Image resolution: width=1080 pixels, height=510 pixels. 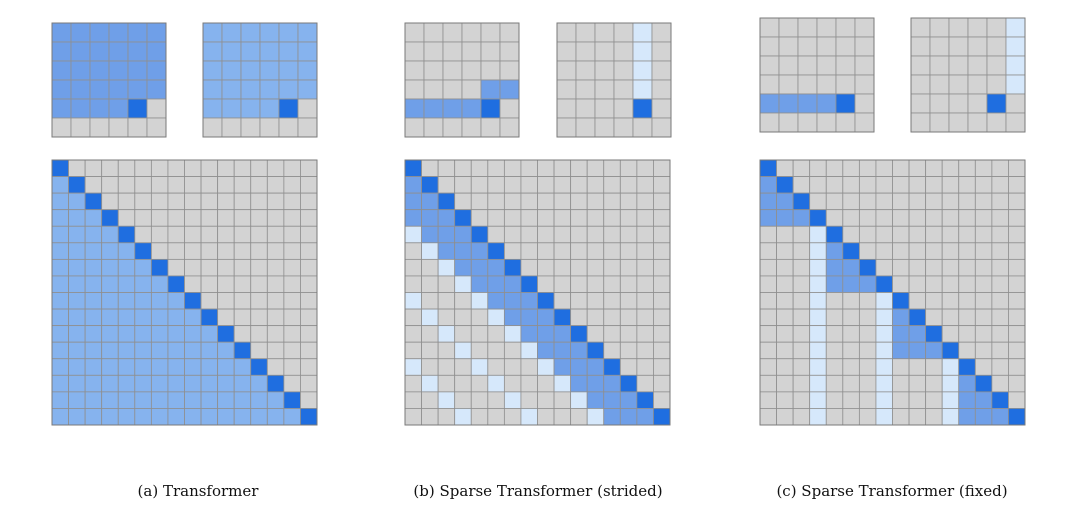 I want to click on small-grid-left-strided, so click(x=462, y=80).